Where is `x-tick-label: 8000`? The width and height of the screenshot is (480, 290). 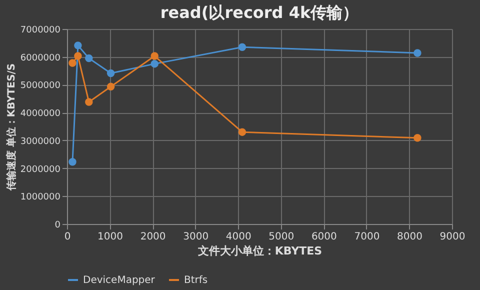
x-tick-label: 8000 is located at coordinates (409, 237).